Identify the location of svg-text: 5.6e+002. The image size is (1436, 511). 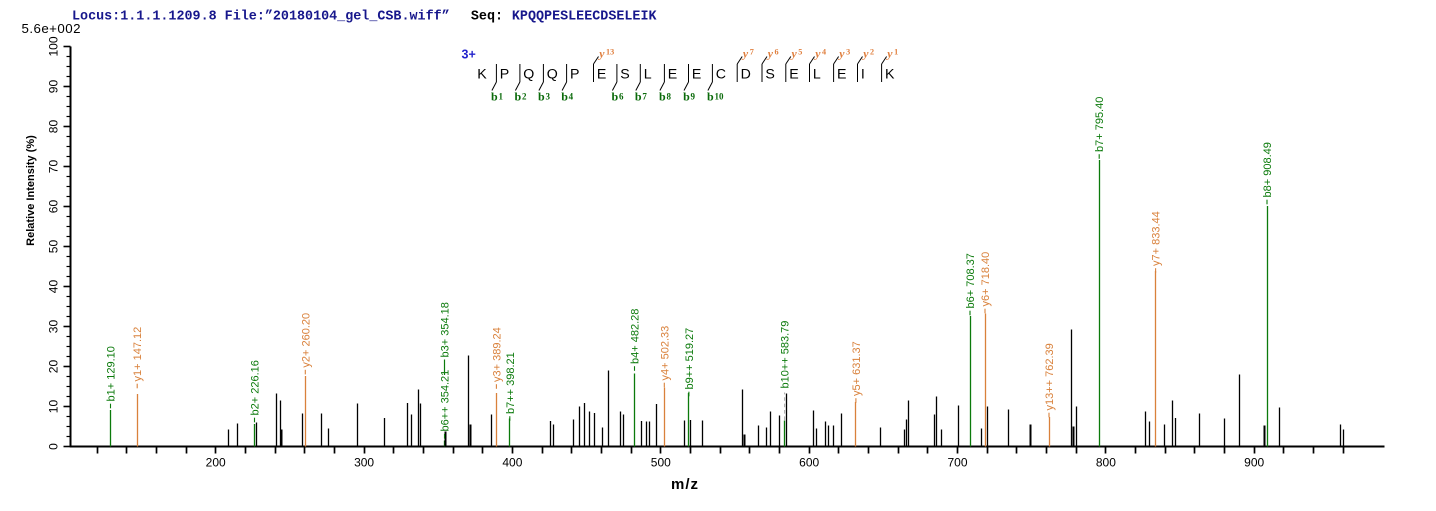
(51, 28).